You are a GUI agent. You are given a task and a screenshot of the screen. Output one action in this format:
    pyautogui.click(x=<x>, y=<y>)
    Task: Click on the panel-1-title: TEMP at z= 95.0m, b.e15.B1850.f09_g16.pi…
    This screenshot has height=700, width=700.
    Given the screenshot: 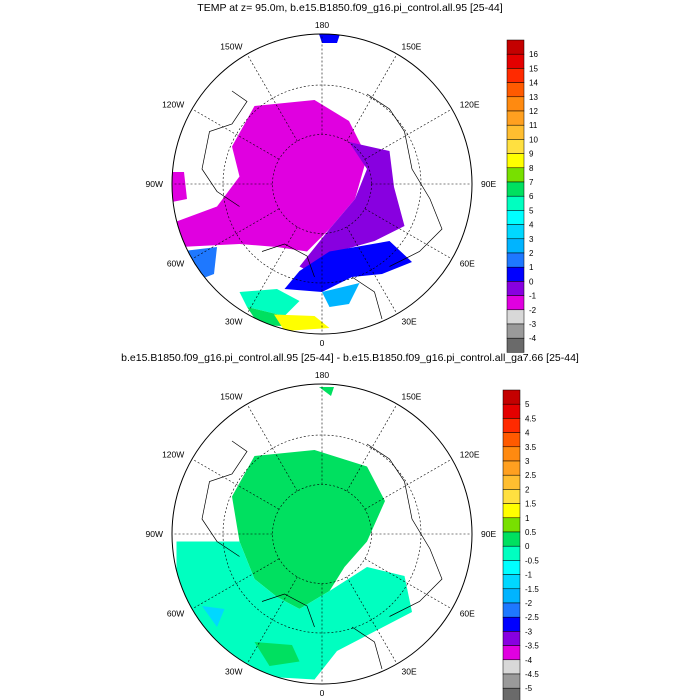 What is the action you would take?
    pyautogui.click(x=350, y=8)
    